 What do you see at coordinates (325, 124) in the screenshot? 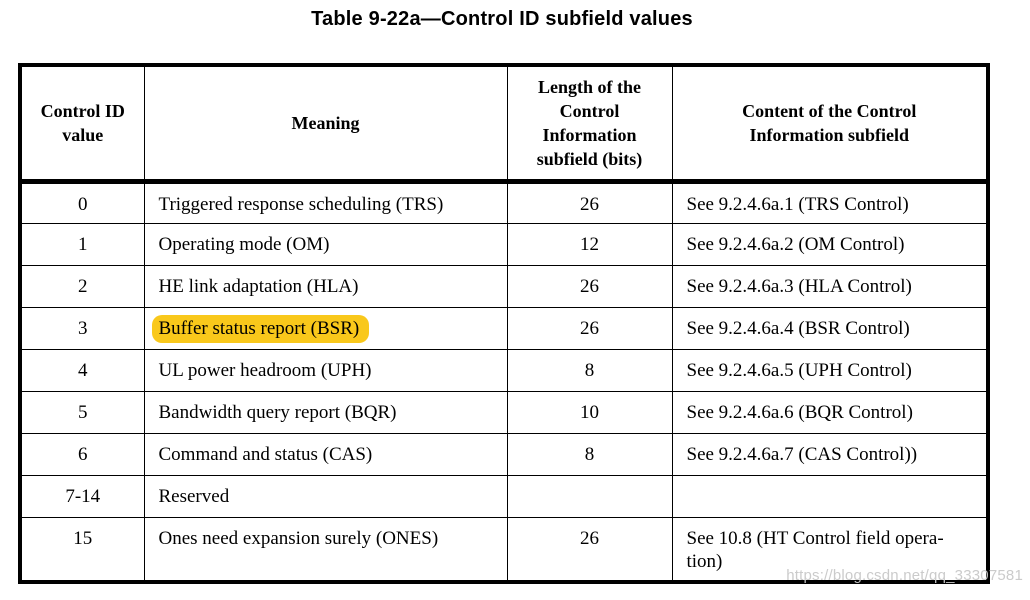
I see `header-meaning: Meaning` at bounding box center [325, 124].